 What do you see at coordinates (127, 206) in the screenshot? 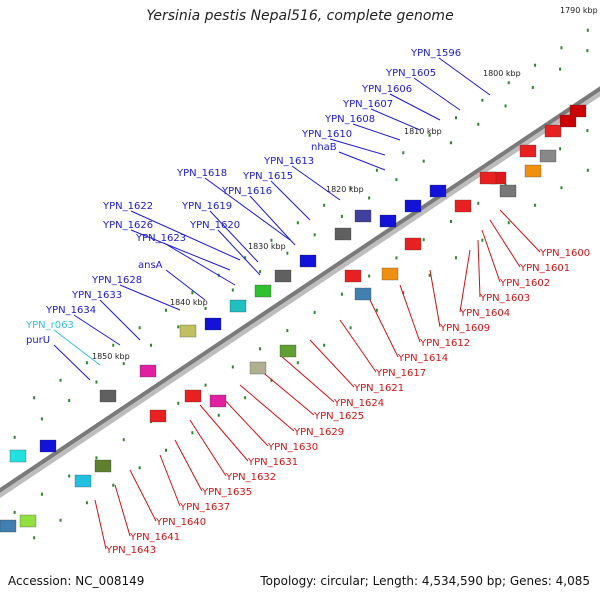
I see `forward-gene-label: YPN_1622` at bounding box center [127, 206].